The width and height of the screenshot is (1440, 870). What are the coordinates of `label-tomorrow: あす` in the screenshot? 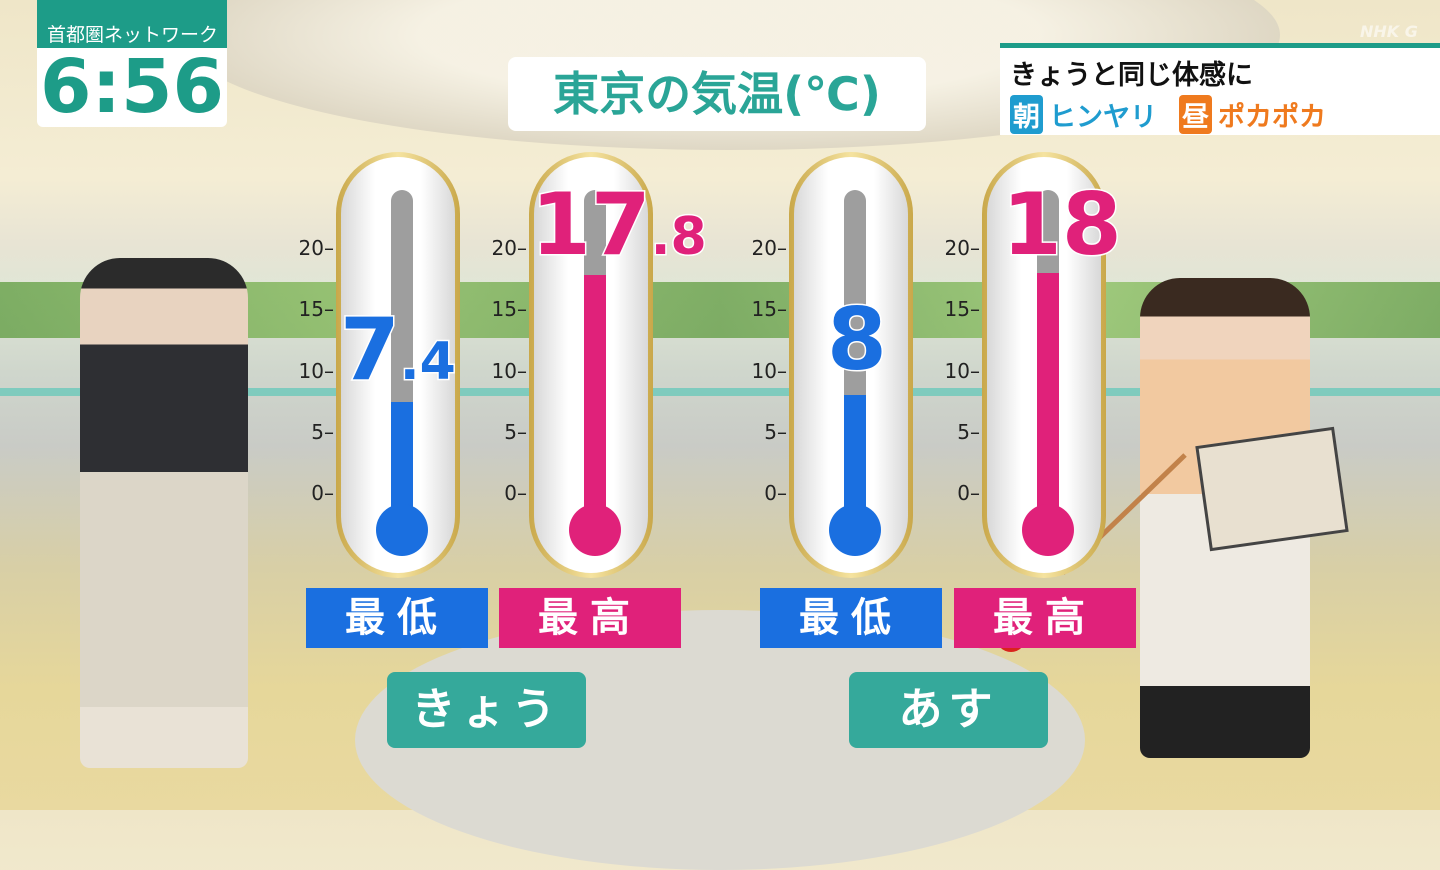 It's located at (948, 710).